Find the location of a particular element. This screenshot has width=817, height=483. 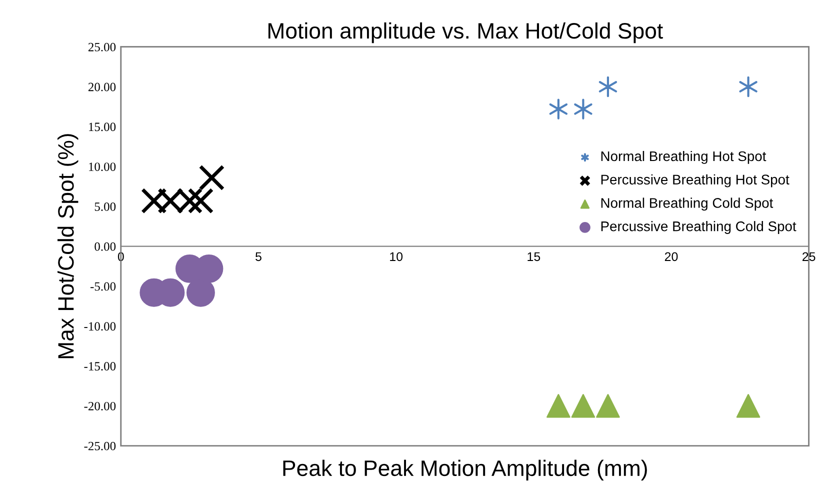

y-tick-label: 15.00 is located at coordinates (102, 127).